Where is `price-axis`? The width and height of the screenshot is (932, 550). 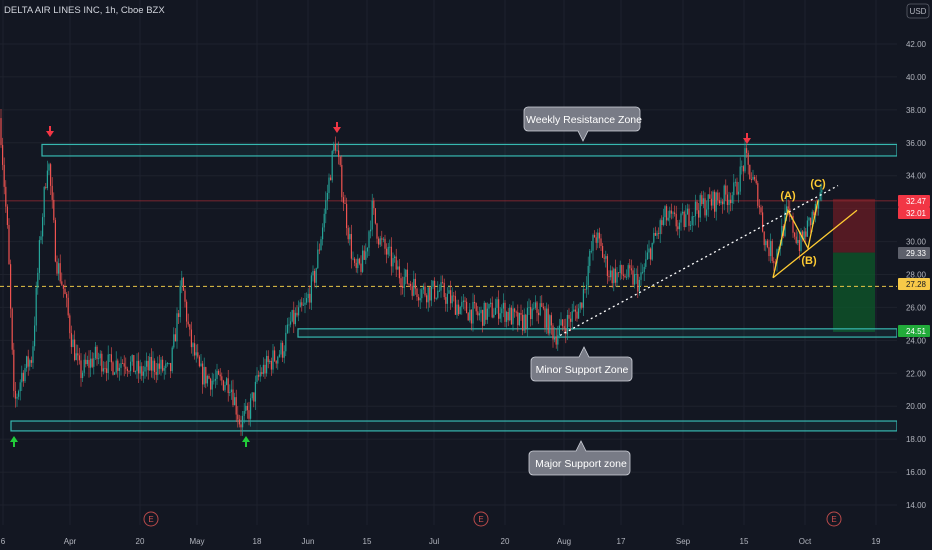 price-axis is located at coordinates (914, 275).